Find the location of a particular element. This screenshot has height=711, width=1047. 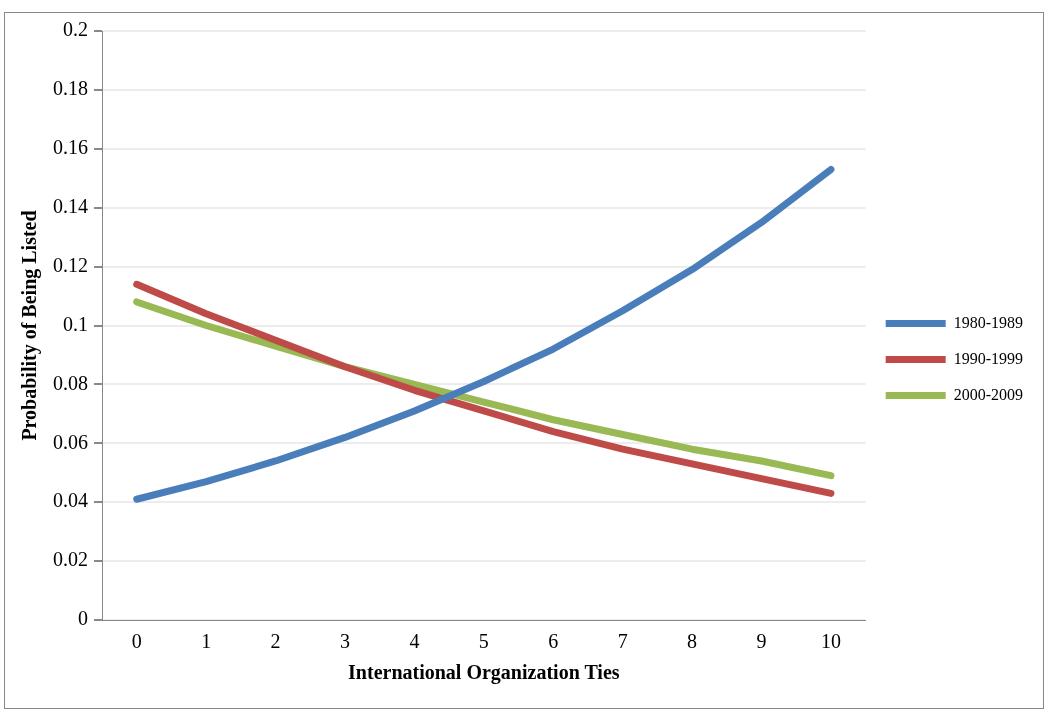

y-tick-label: 0.04 is located at coordinates (70, 500).